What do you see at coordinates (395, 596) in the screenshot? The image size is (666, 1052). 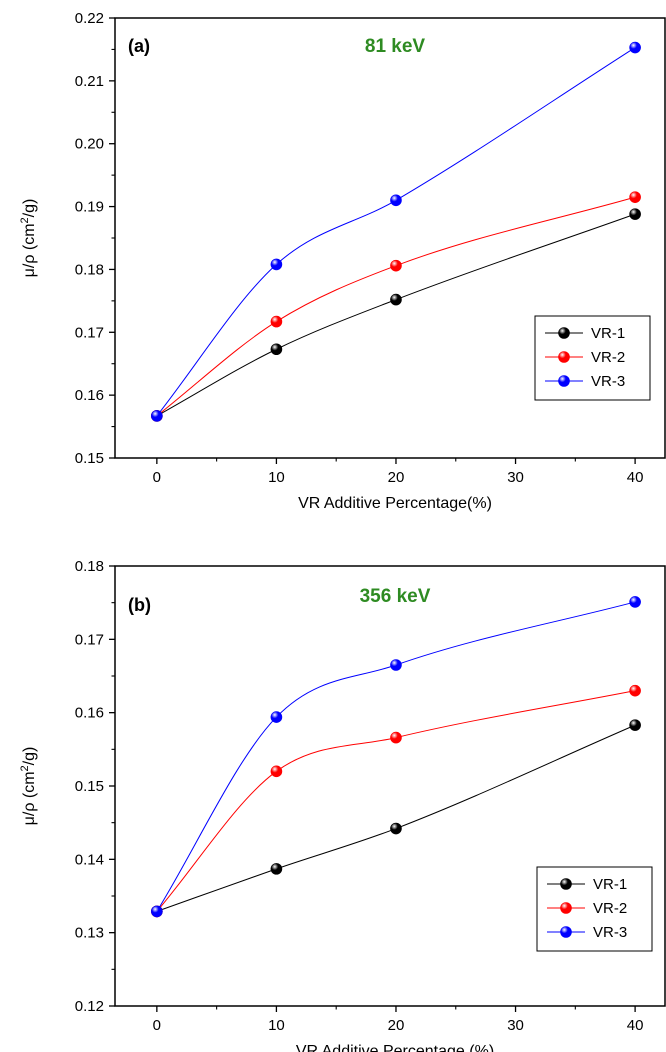 I see `energy-annotation: 356 keV` at bounding box center [395, 596].